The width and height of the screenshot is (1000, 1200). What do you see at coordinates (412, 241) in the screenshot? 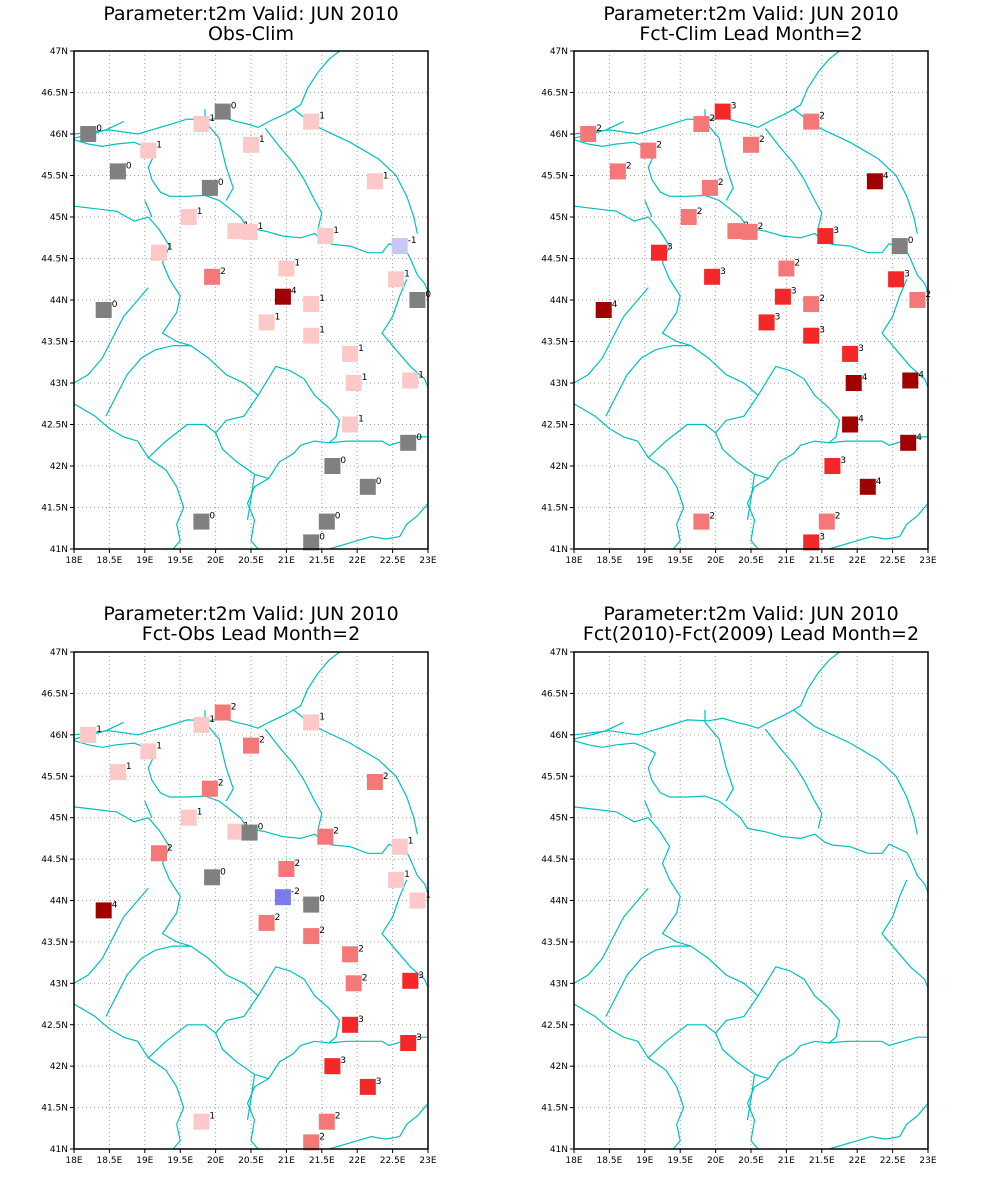
I see `station-value-label: -1` at bounding box center [412, 241].